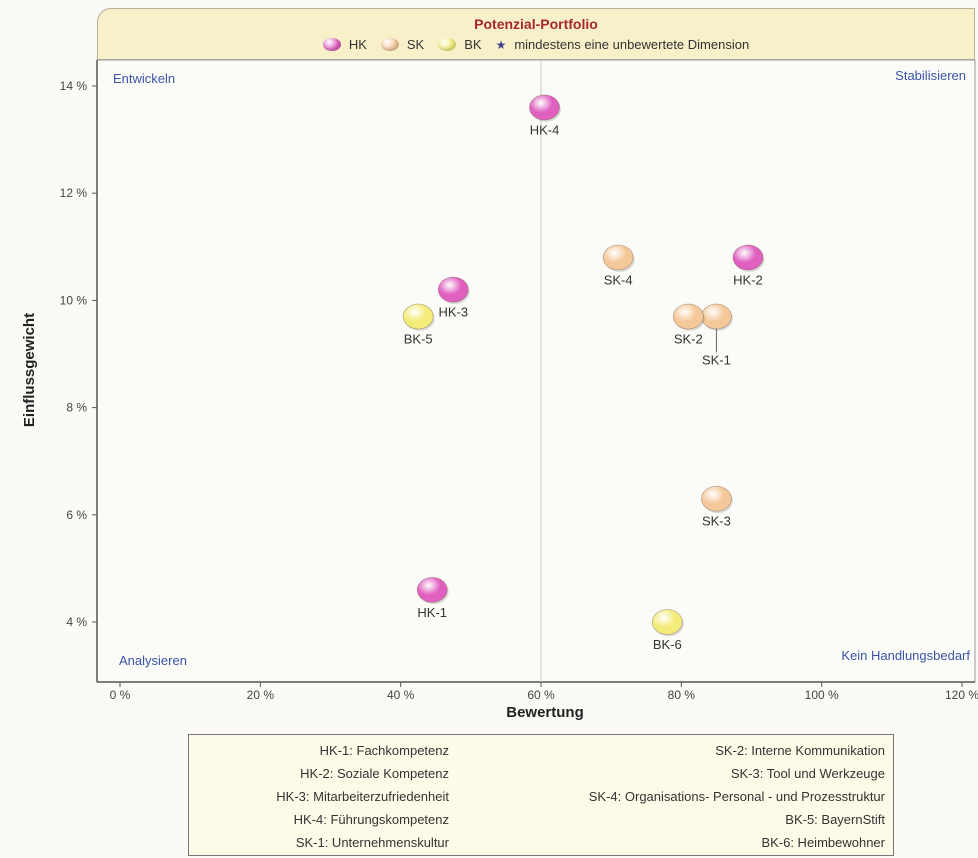 Image resolution: width=978 pixels, height=858 pixels. I want to click on x-axis-title: Bewertung, so click(545, 712).